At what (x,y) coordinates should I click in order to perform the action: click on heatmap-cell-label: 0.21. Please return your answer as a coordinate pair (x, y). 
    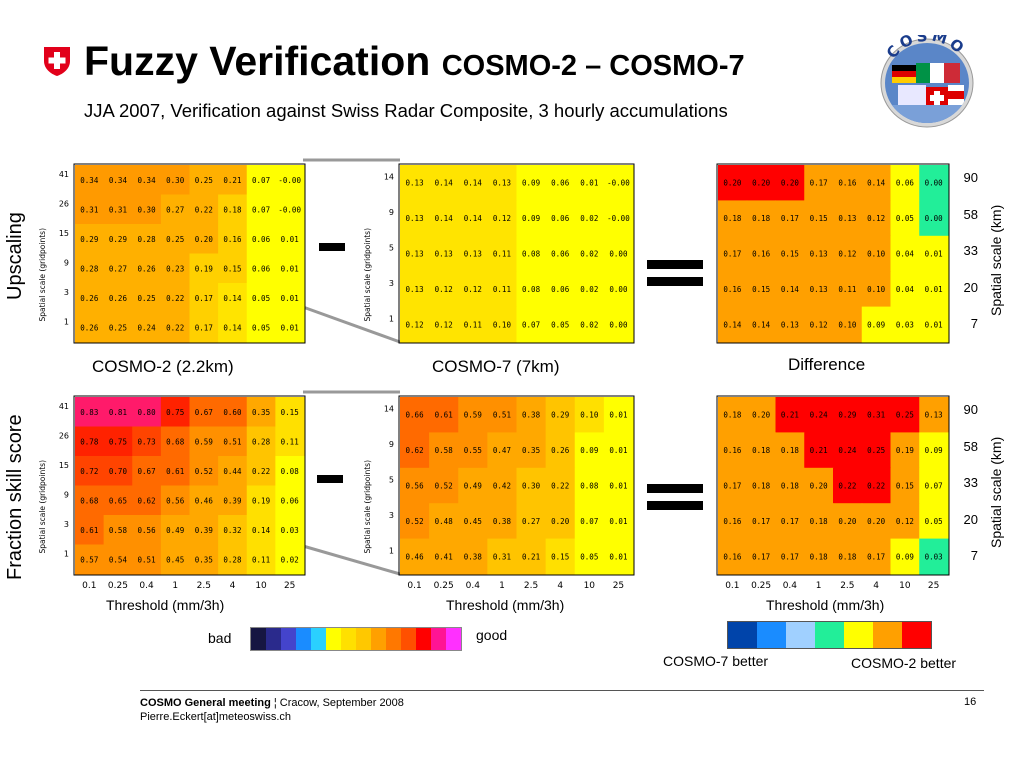
    Looking at the image, I should click on (790, 415).